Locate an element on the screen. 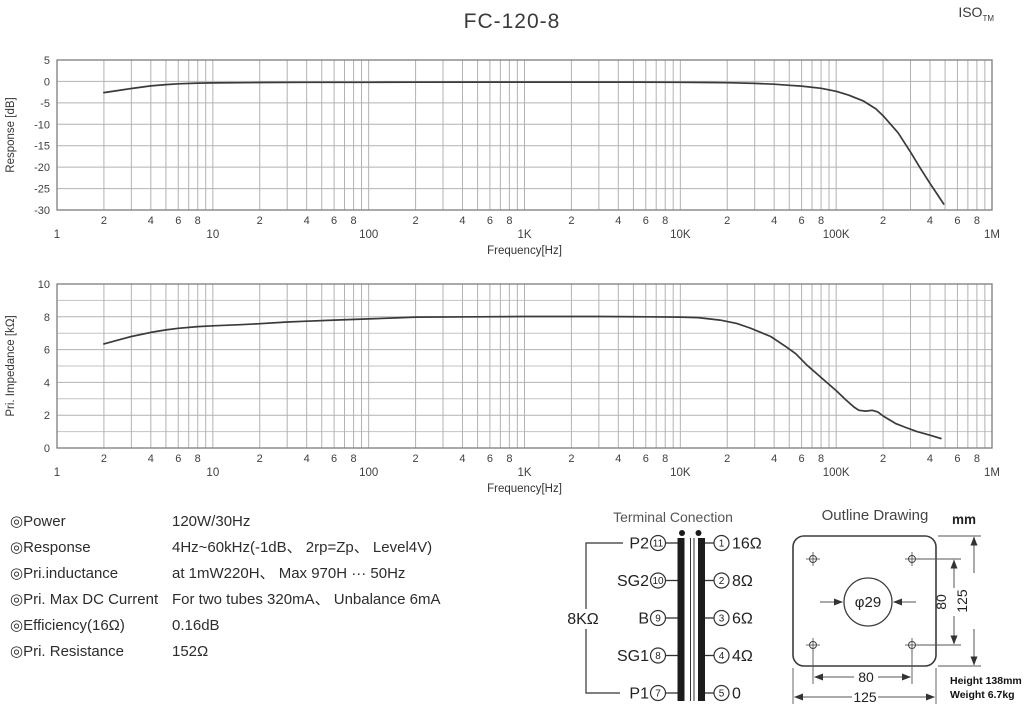 This screenshot has height=715, width=1024. primary-terminal-label: P1 is located at coordinates (639, 694).